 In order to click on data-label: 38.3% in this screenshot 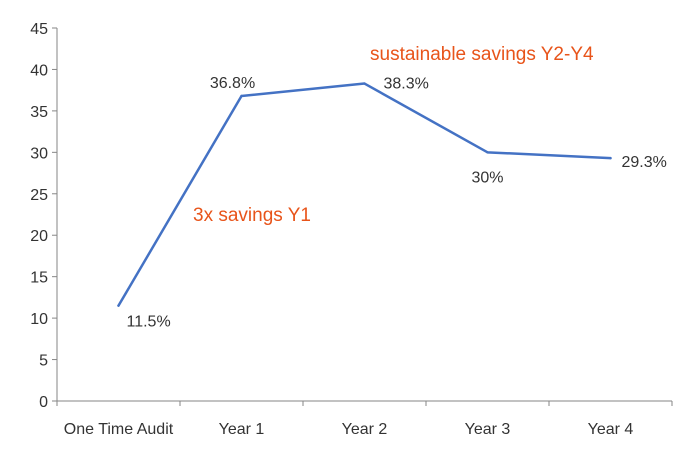, I will do `click(406, 84)`.